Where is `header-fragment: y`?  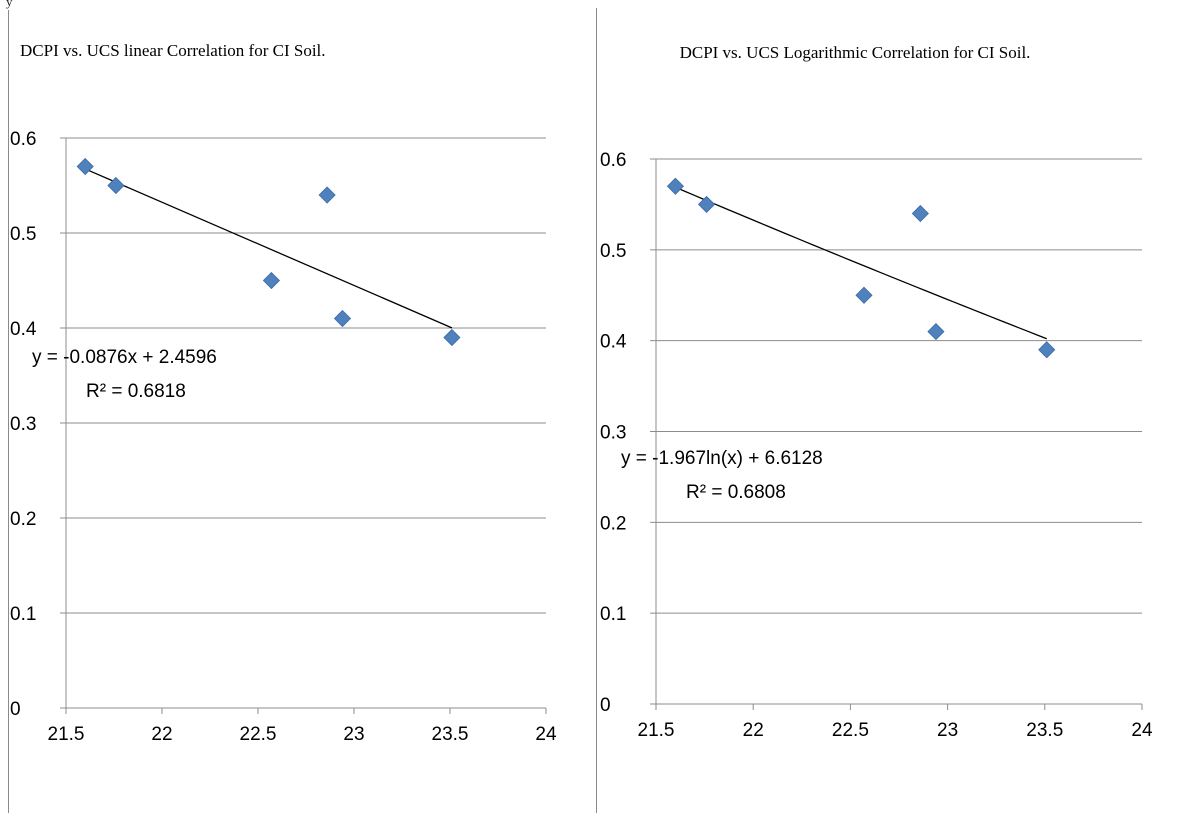 header-fragment: y is located at coordinates (9, 4).